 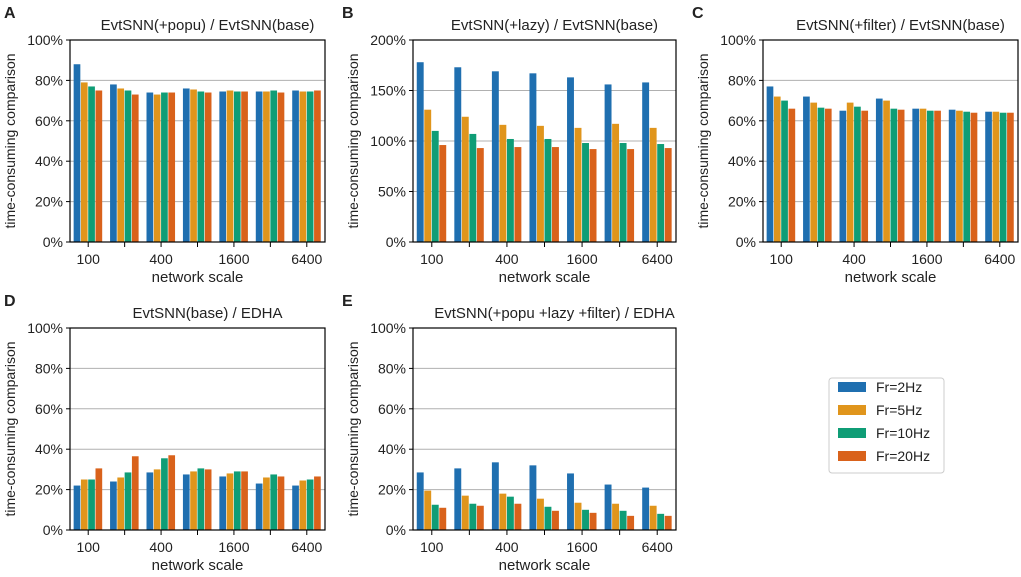 I want to click on legend: Fr=2Hz Fr=5Hz Fr=10Hz Fr=20Hz, so click(x=886, y=425).